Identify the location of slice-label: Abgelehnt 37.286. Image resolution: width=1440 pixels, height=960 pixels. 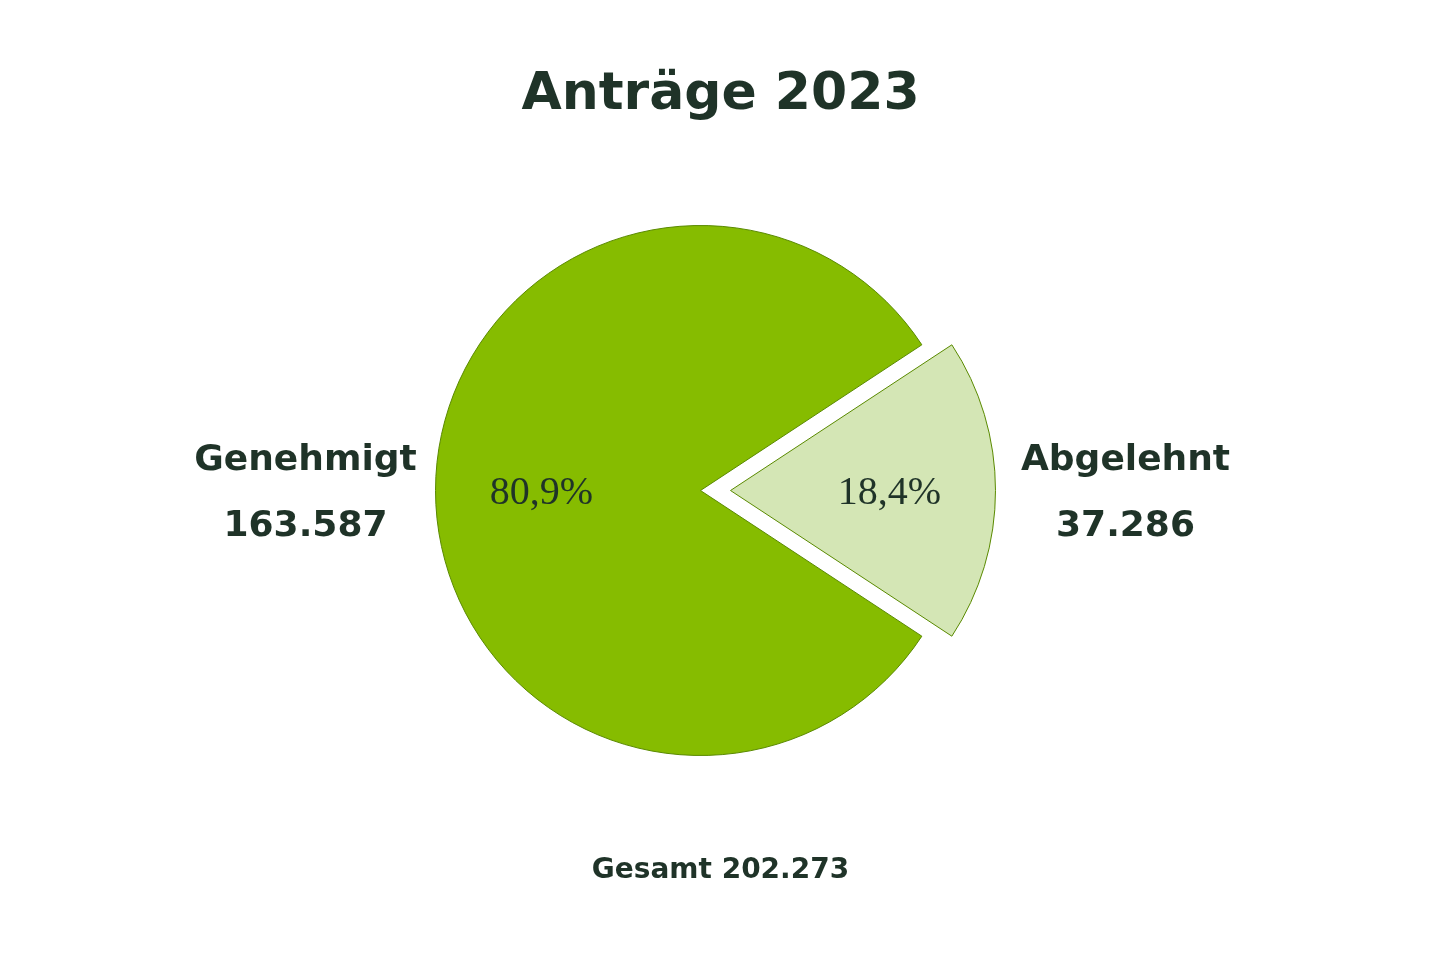
(1125, 490).